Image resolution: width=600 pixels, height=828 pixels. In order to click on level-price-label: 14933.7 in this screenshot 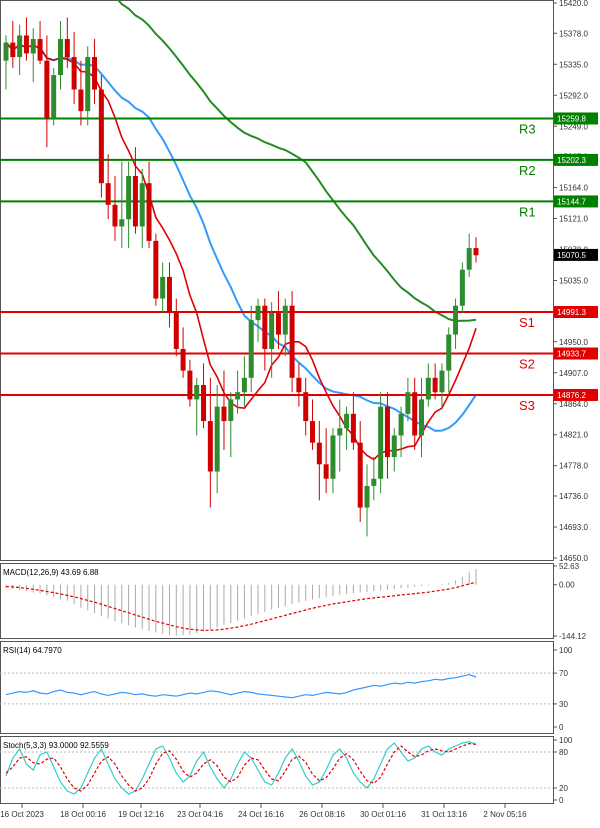, I will do `click(571, 354)`.